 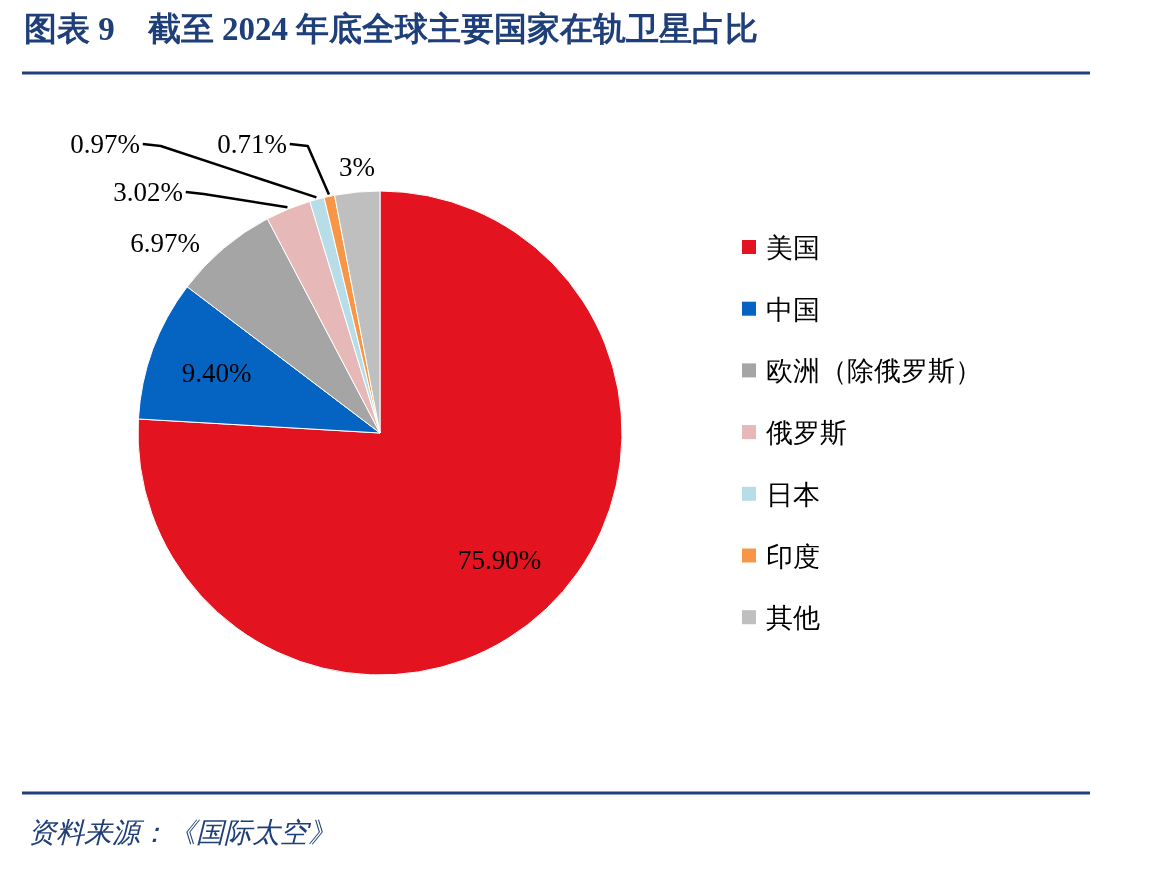 What do you see at coordinates (216, 372) in the screenshot?
I see `data-label: 9.40%` at bounding box center [216, 372].